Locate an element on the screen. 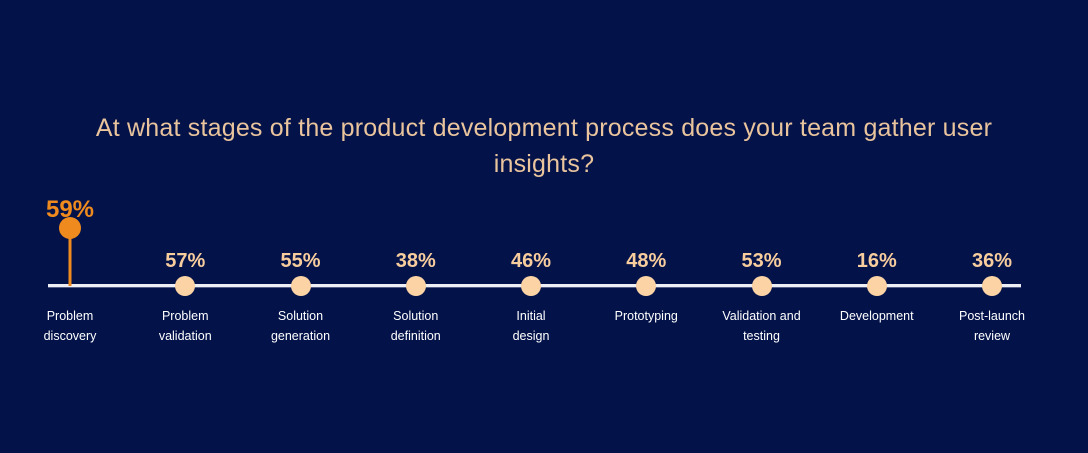 The image size is (1088, 453). point-value-label: 16% is located at coordinates (876, 261).